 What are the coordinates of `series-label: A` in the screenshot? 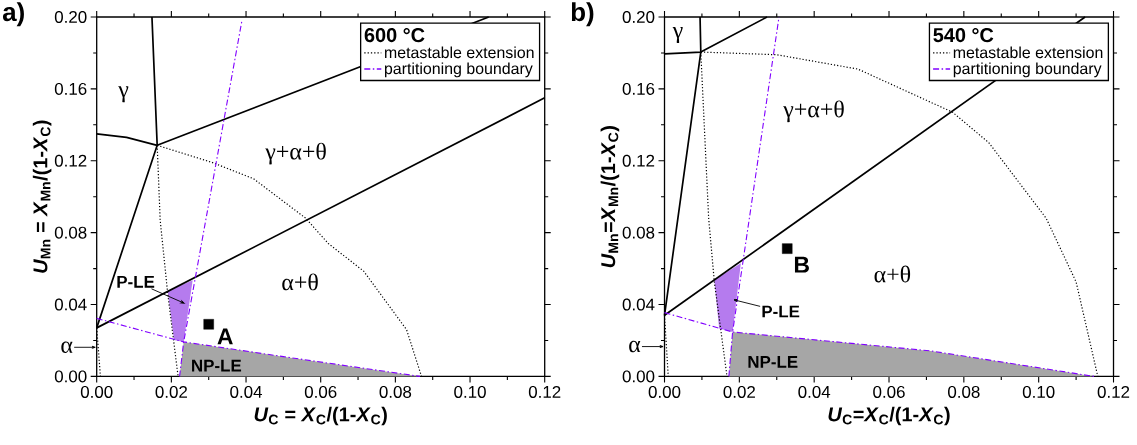 It's located at (225, 336).